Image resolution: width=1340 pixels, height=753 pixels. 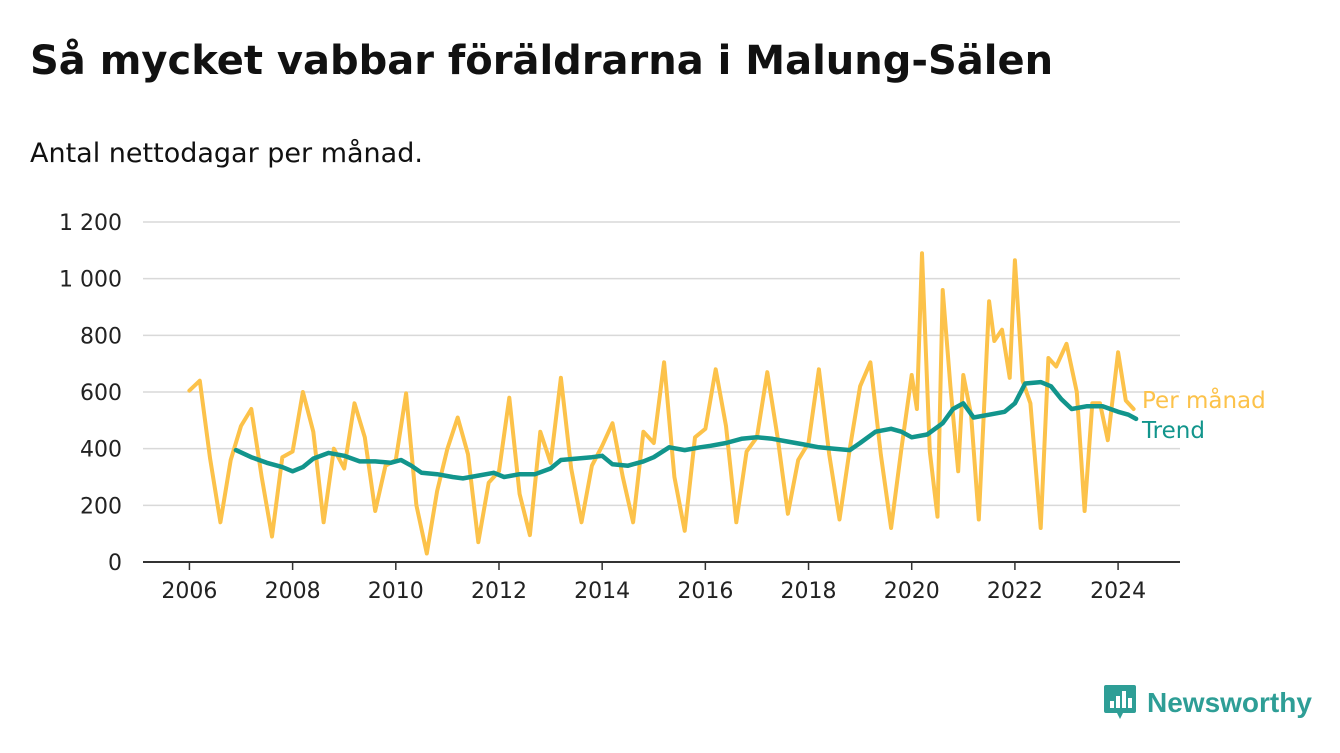 What do you see at coordinates (1118, 591) in the screenshot?
I see `x-tick-label: 2024` at bounding box center [1118, 591].